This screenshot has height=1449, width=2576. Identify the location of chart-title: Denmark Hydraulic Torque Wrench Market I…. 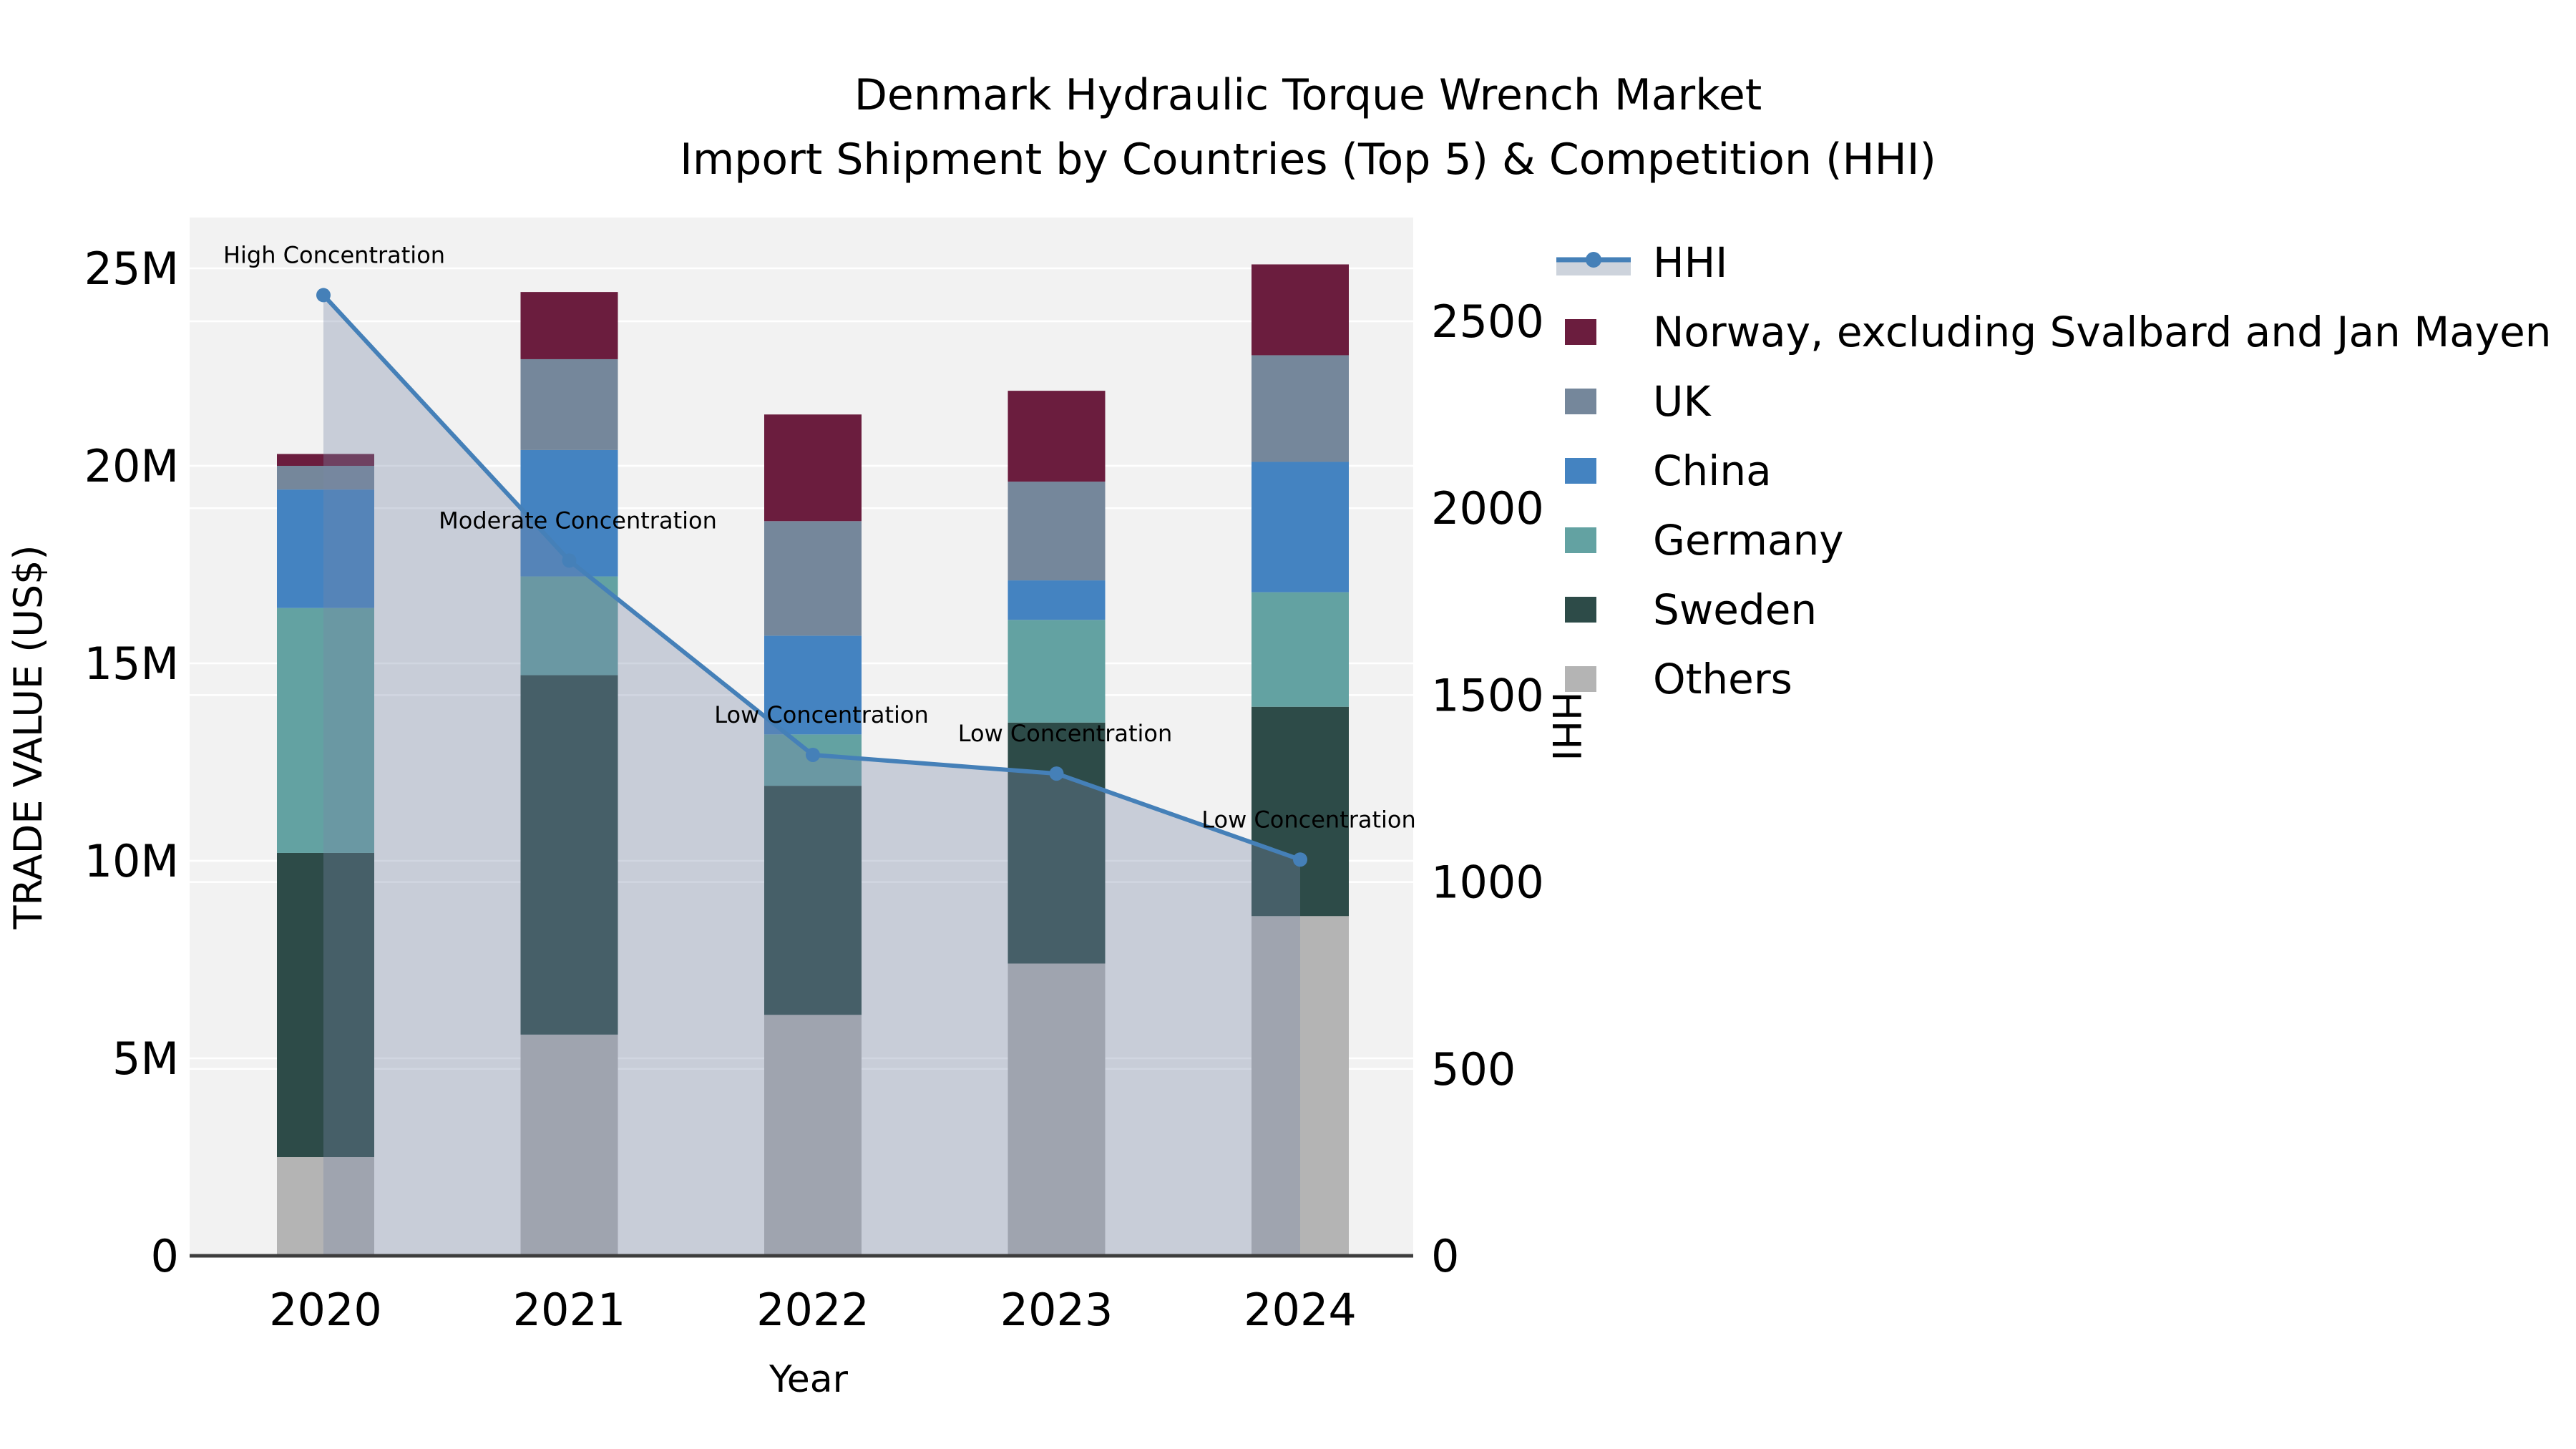
(1308, 127).